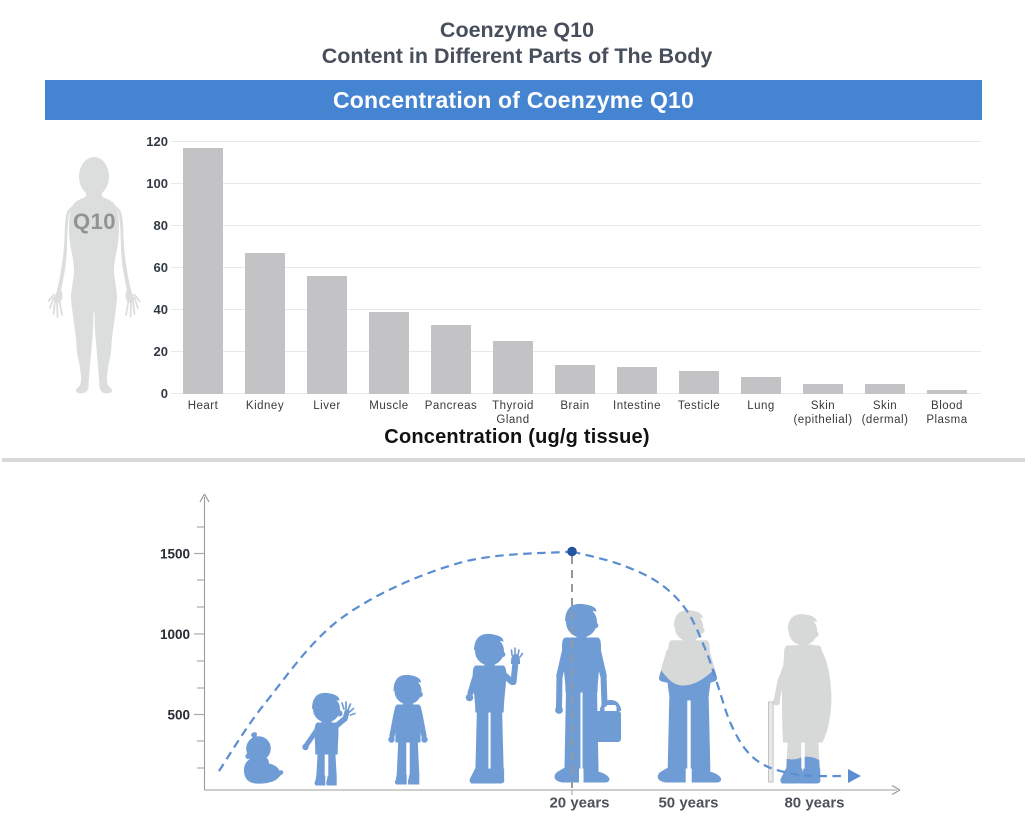  What do you see at coordinates (688, 803) in the screenshot?
I see `svg-text: 50 years` at bounding box center [688, 803].